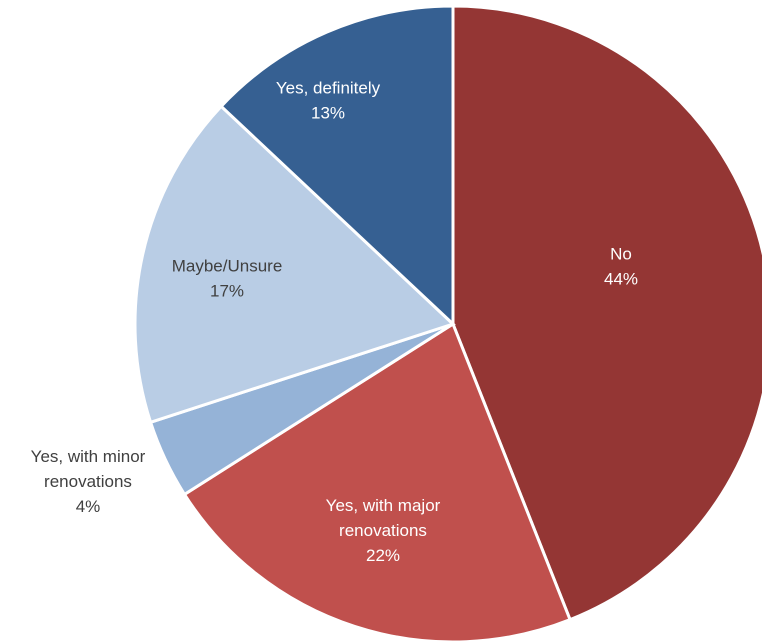 This screenshot has width=762, height=641. I want to click on data-label-yes-with-minor-renovations: Yes, with minor renovations 4%, so click(88, 481).